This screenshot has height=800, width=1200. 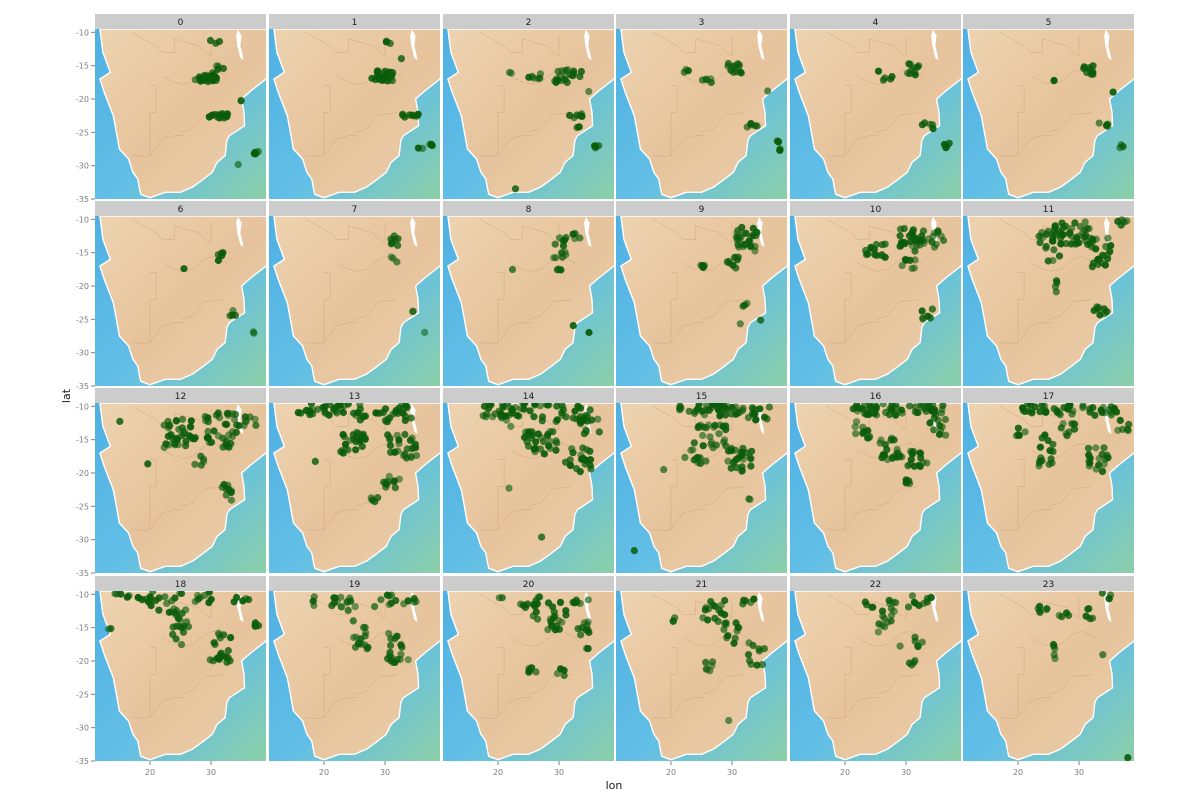 I want to click on facet-label: 20, so click(x=529, y=585).